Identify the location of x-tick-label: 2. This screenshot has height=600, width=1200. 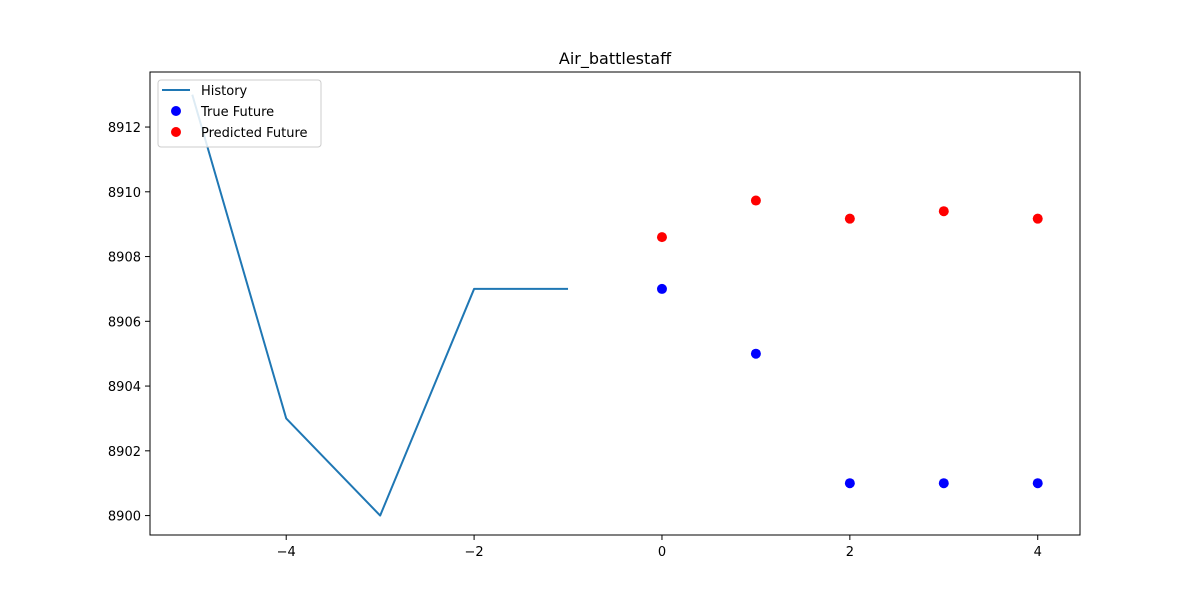
(850, 552).